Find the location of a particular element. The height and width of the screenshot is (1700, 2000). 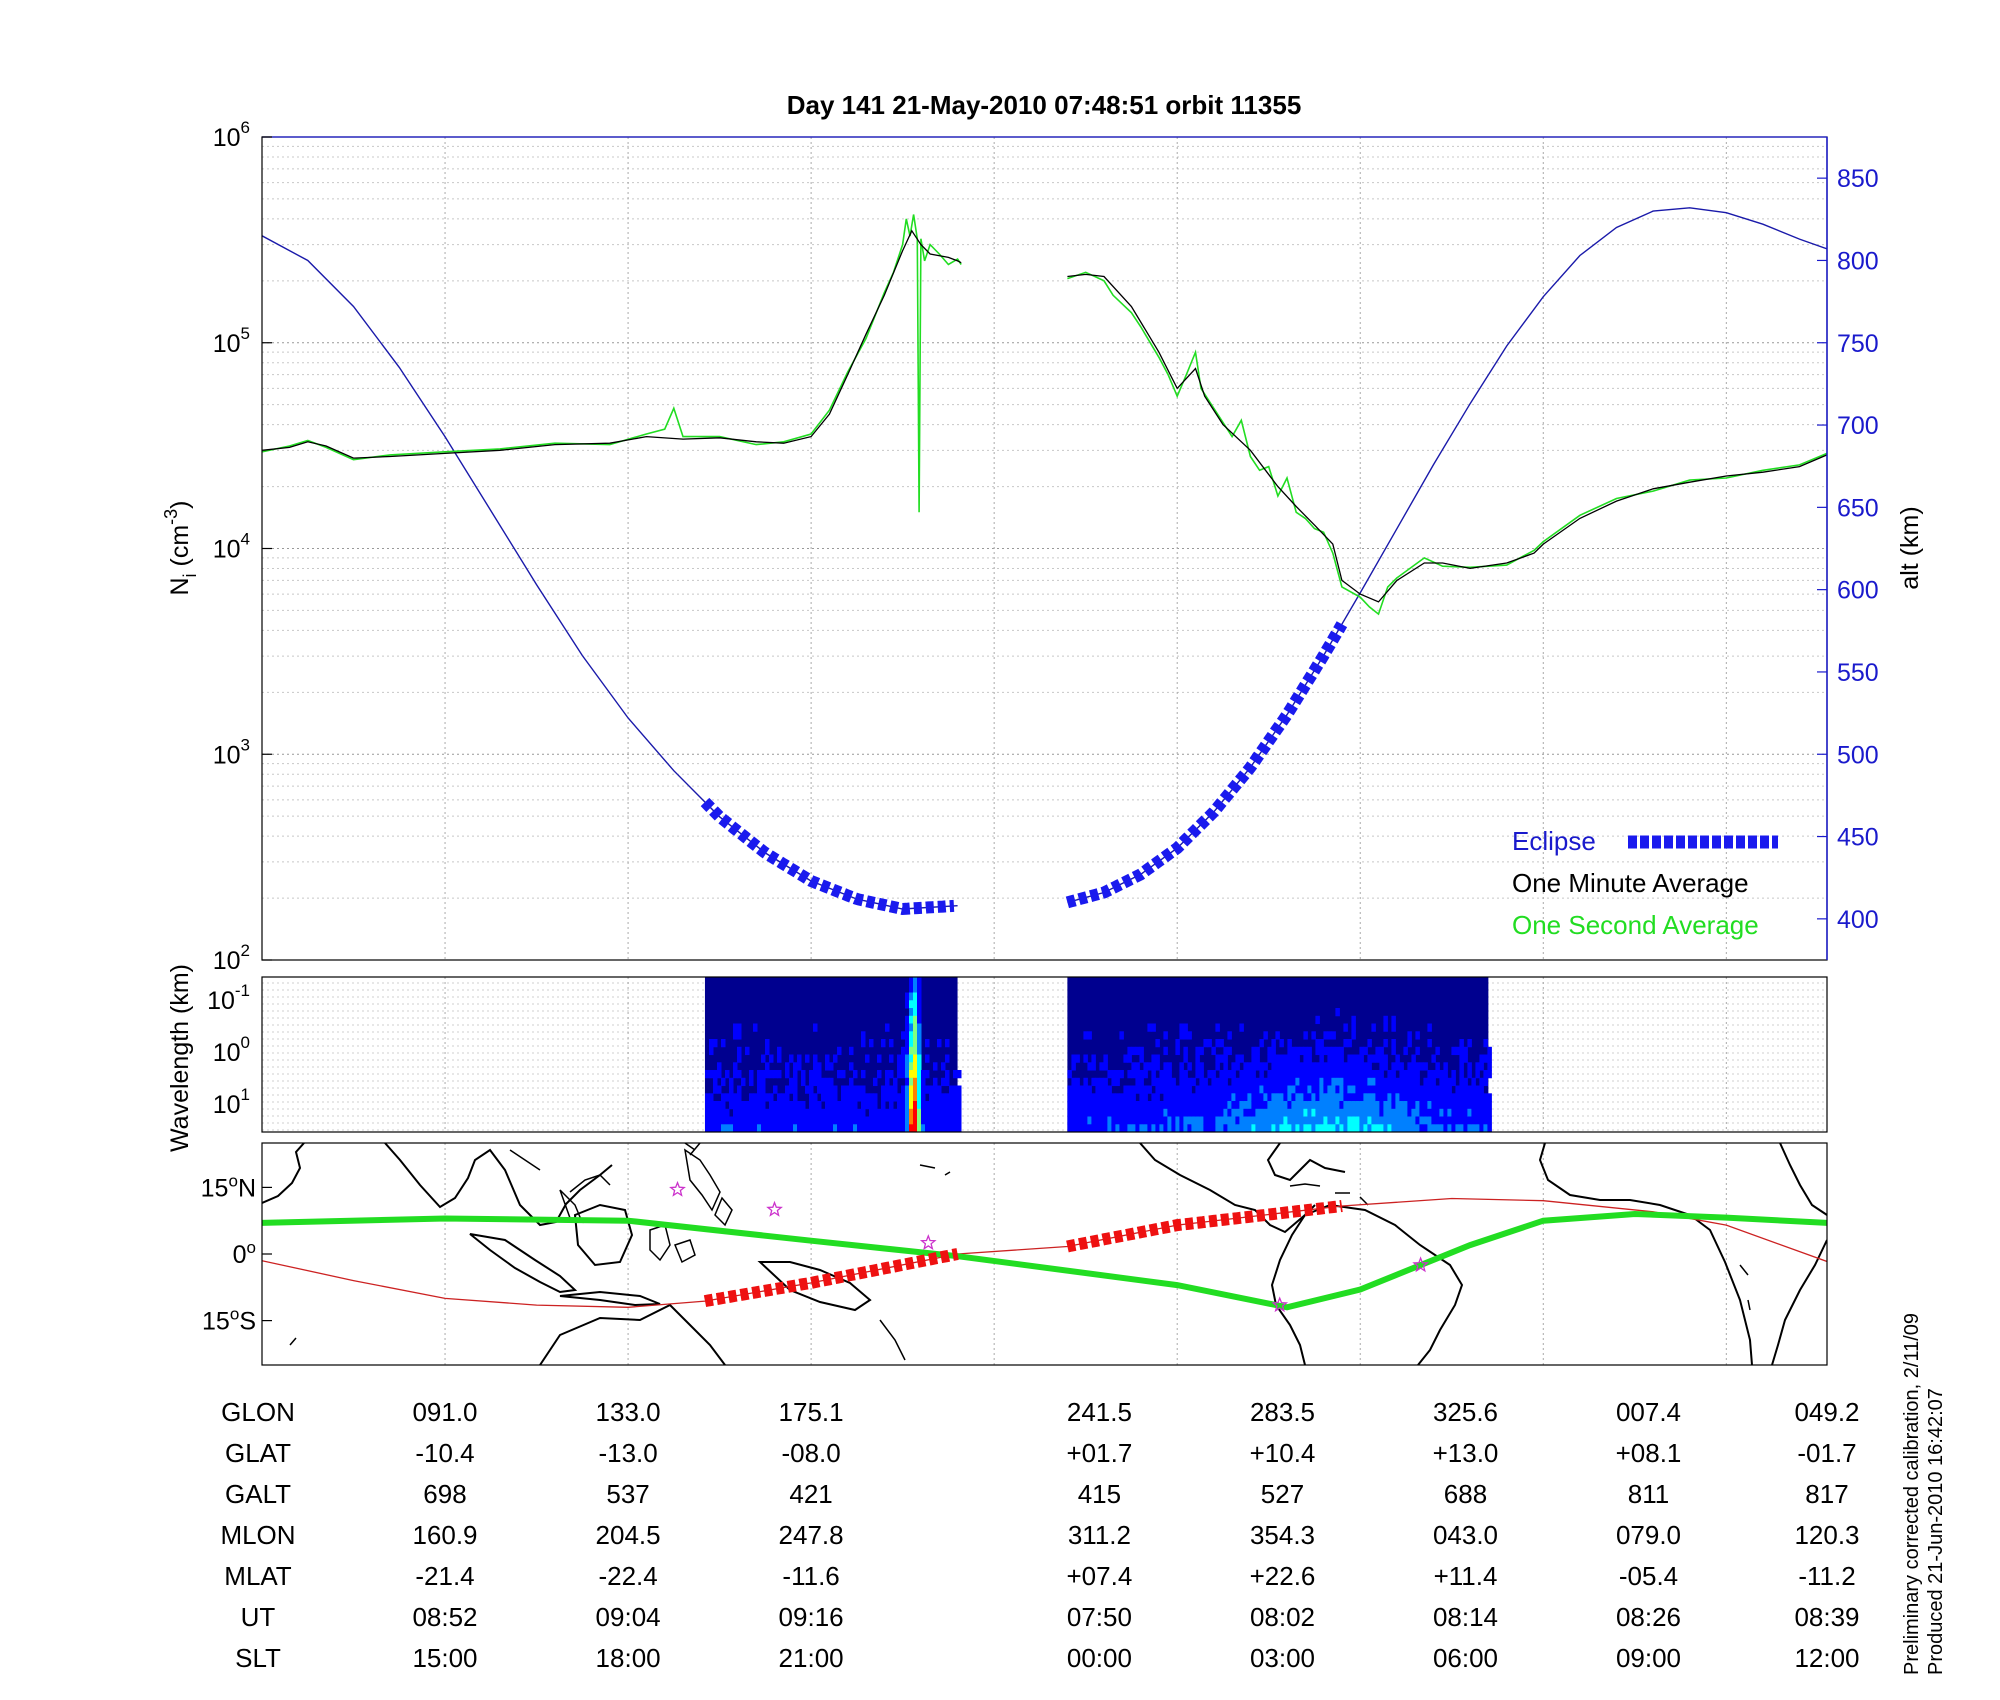

table-row-label: GLON is located at coordinates (258, 1412).